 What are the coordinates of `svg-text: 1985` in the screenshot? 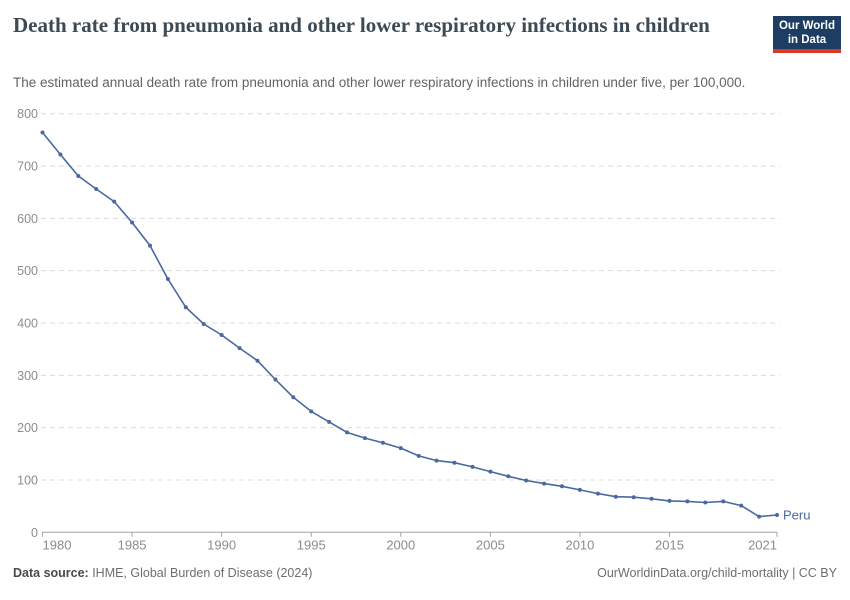 It's located at (132, 545).